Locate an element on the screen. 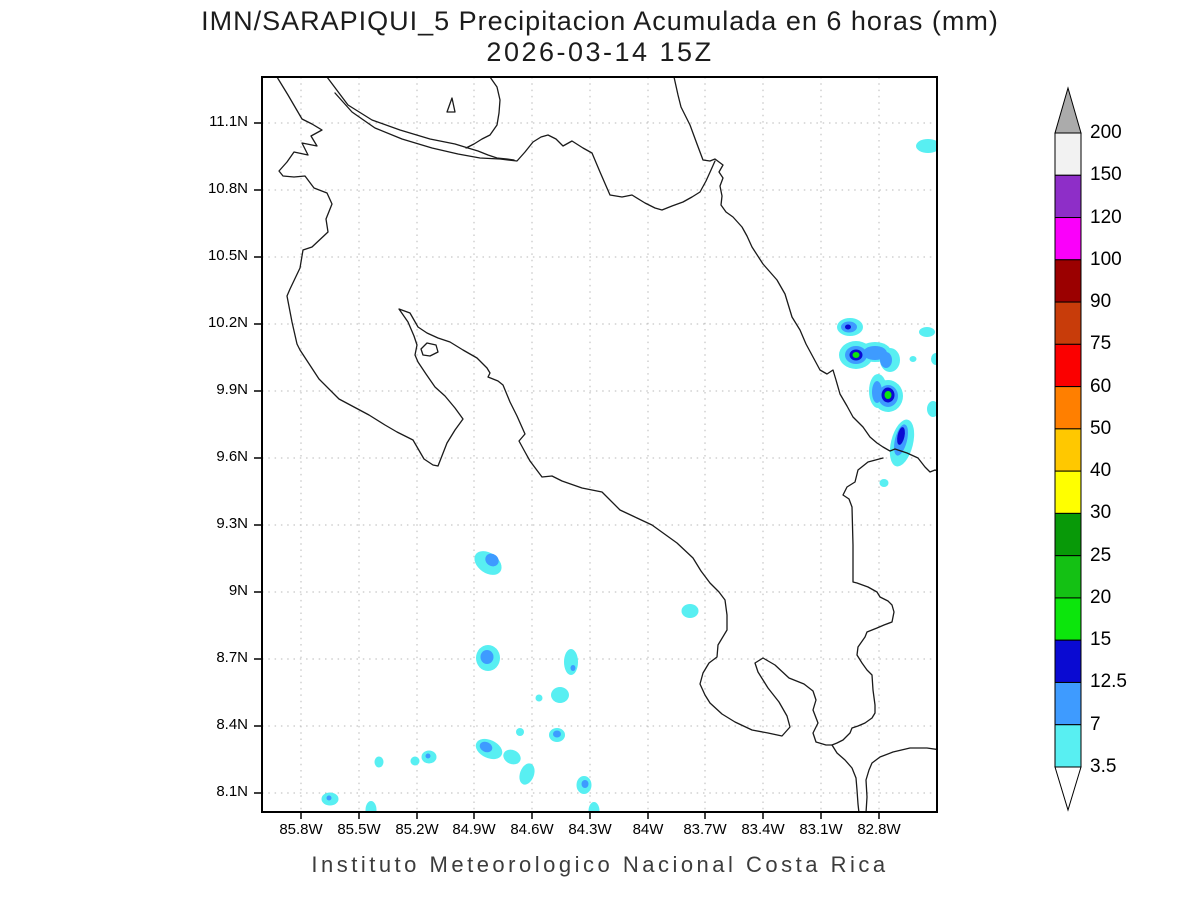 This screenshot has height=900, width=1200. colorbar-scale is located at coordinates (1068, 449).